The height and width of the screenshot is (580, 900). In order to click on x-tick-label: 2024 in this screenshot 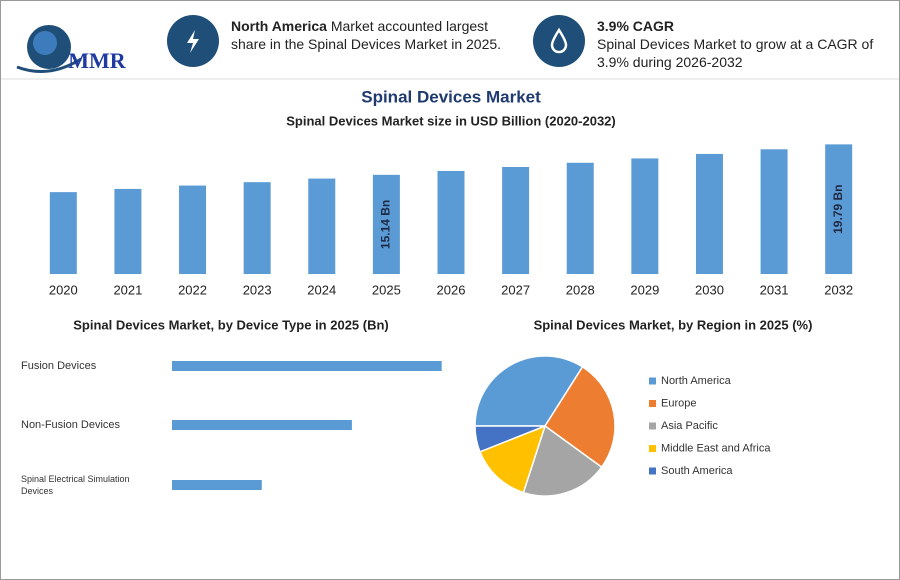, I will do `click(321, 289)`.